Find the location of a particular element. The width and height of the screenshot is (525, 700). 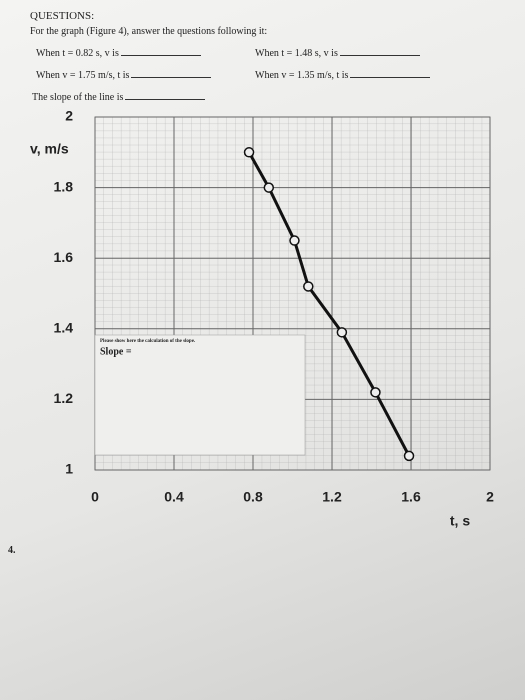

question: When t = 0.82 s, v is is located at coordinates (118, 52).